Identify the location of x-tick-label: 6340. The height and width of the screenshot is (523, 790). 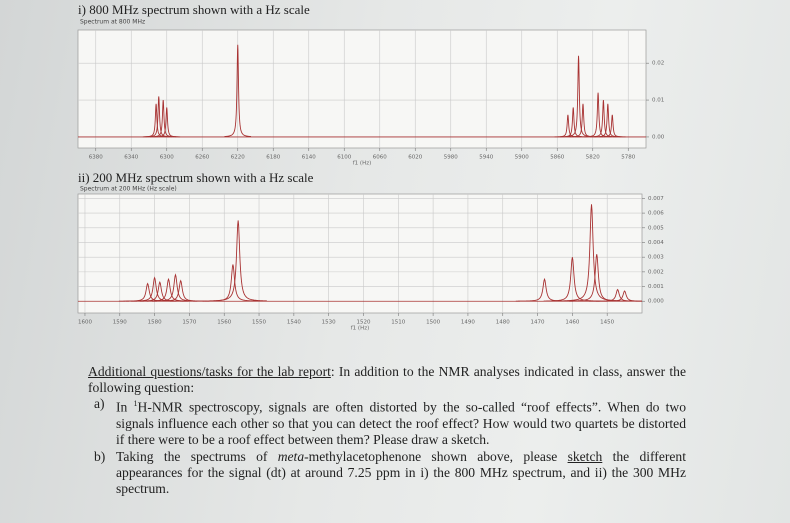
(131, 158).